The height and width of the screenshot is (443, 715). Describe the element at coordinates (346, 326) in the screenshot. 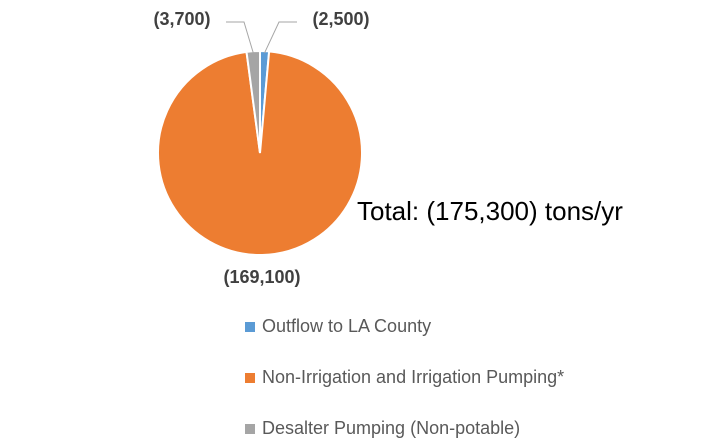

I see `legend-label: Outflow to LA County` at that location.